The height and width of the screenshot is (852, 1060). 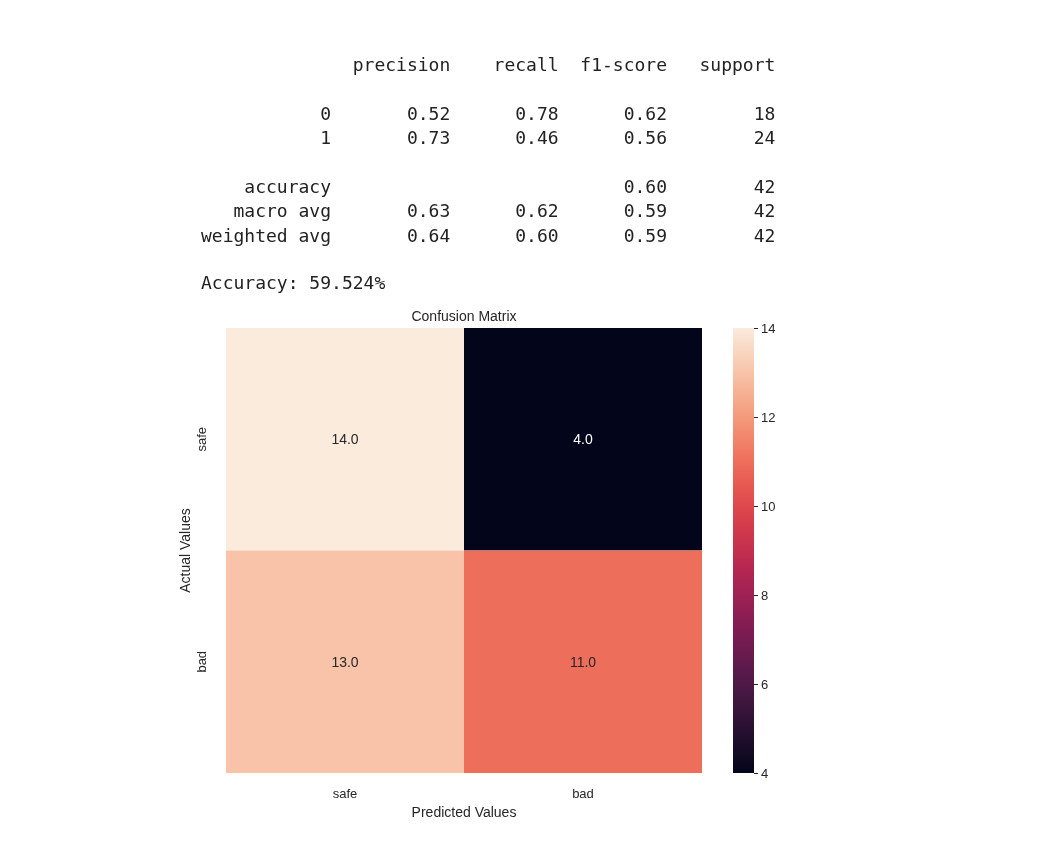 I want to click on text: Accuracy: 59.524%, so click(x=293, y=283).